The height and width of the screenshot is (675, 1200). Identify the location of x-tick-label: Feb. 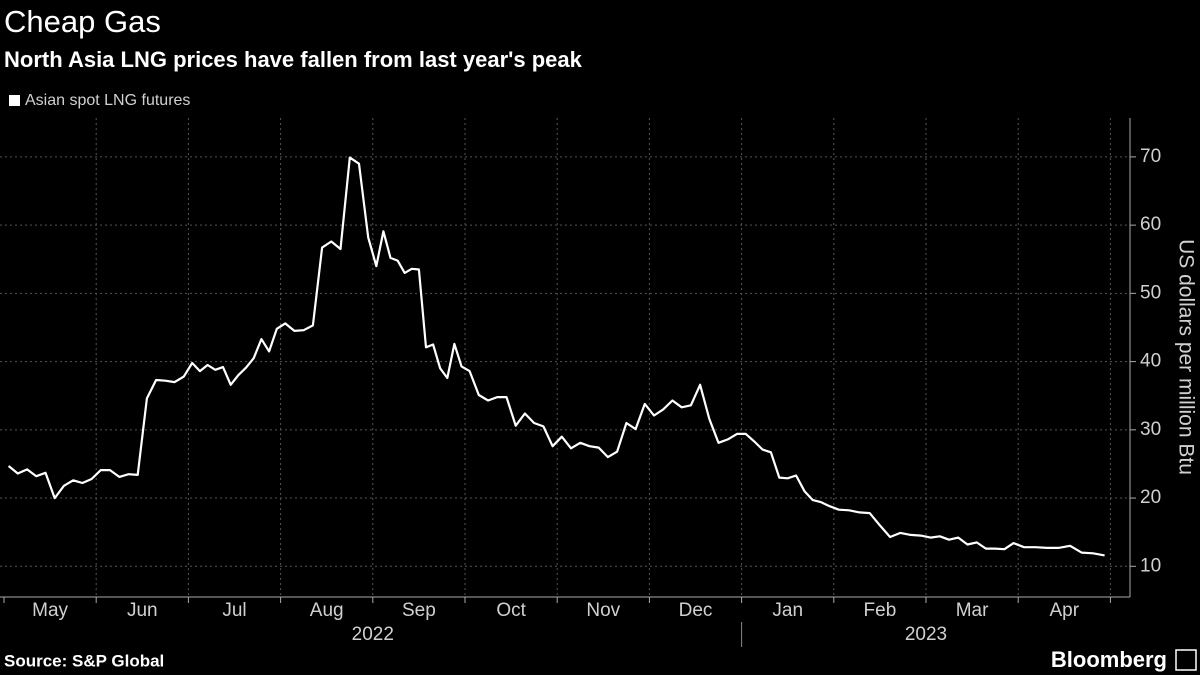
(880, 610).